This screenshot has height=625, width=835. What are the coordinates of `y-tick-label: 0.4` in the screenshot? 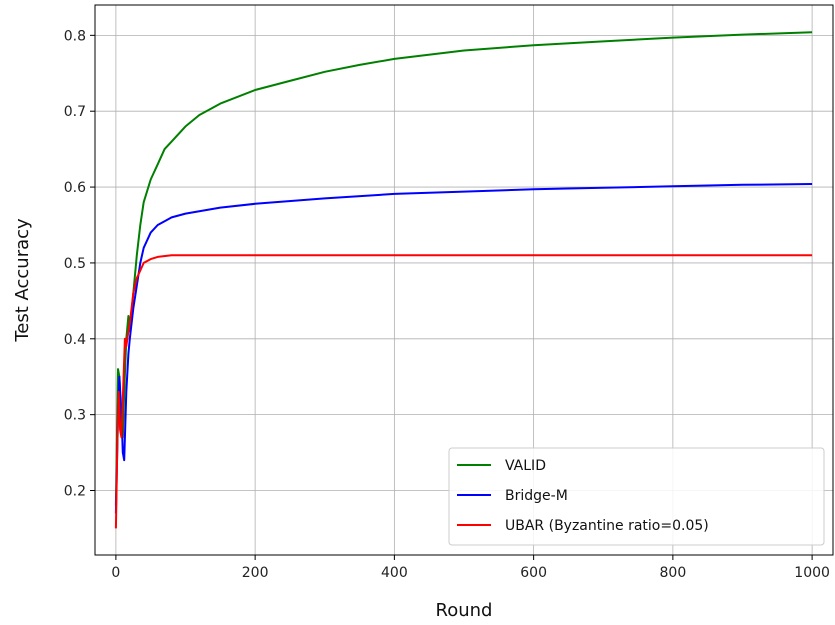 It's located at (75, 340).